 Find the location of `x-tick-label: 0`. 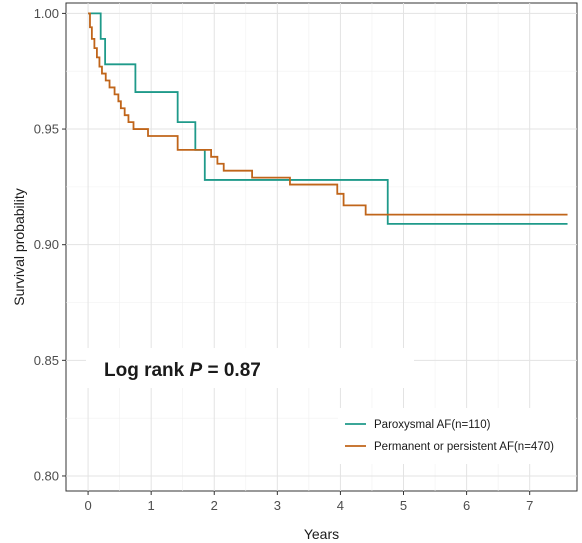

x-tick-label: 0 is located at coordinates (87, 505).